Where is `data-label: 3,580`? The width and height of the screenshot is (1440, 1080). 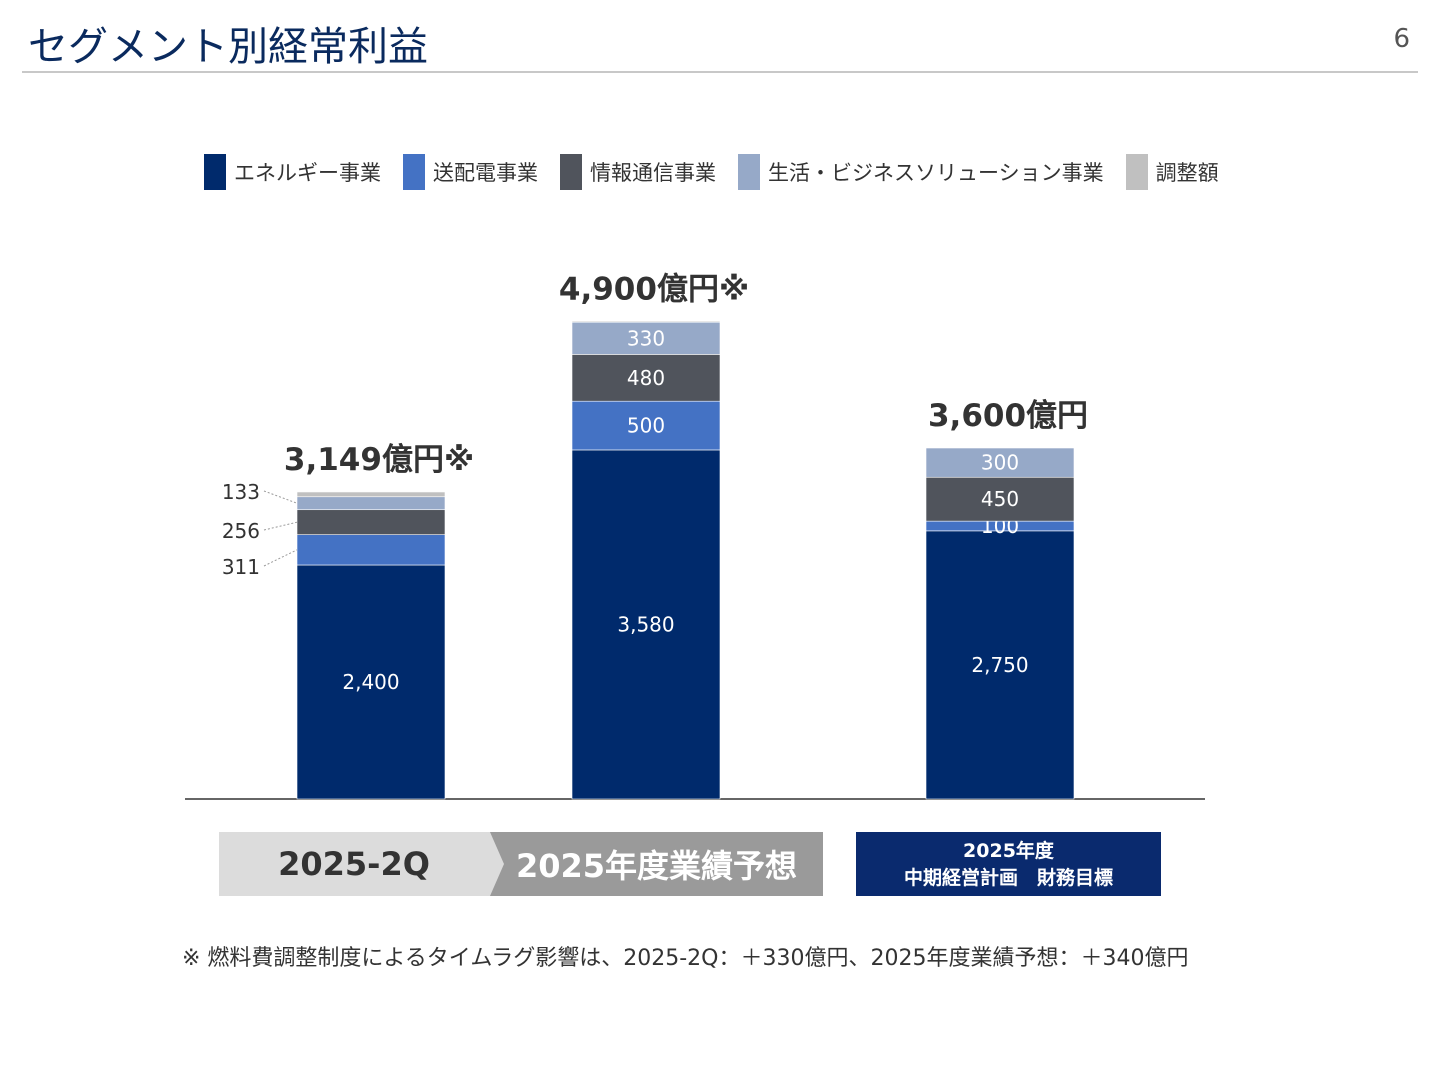 data-label: 3,580 is located at coordinates (645, 624).